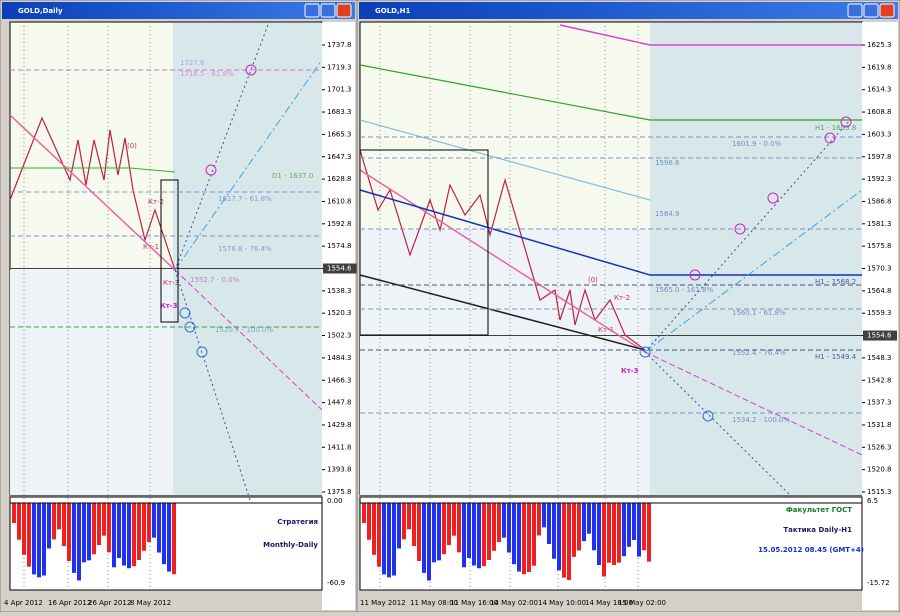  What do you see at coordinates (879, 492) in the screenshot?
I see `price-label: 1515.3` at bounding box center [879, 492].